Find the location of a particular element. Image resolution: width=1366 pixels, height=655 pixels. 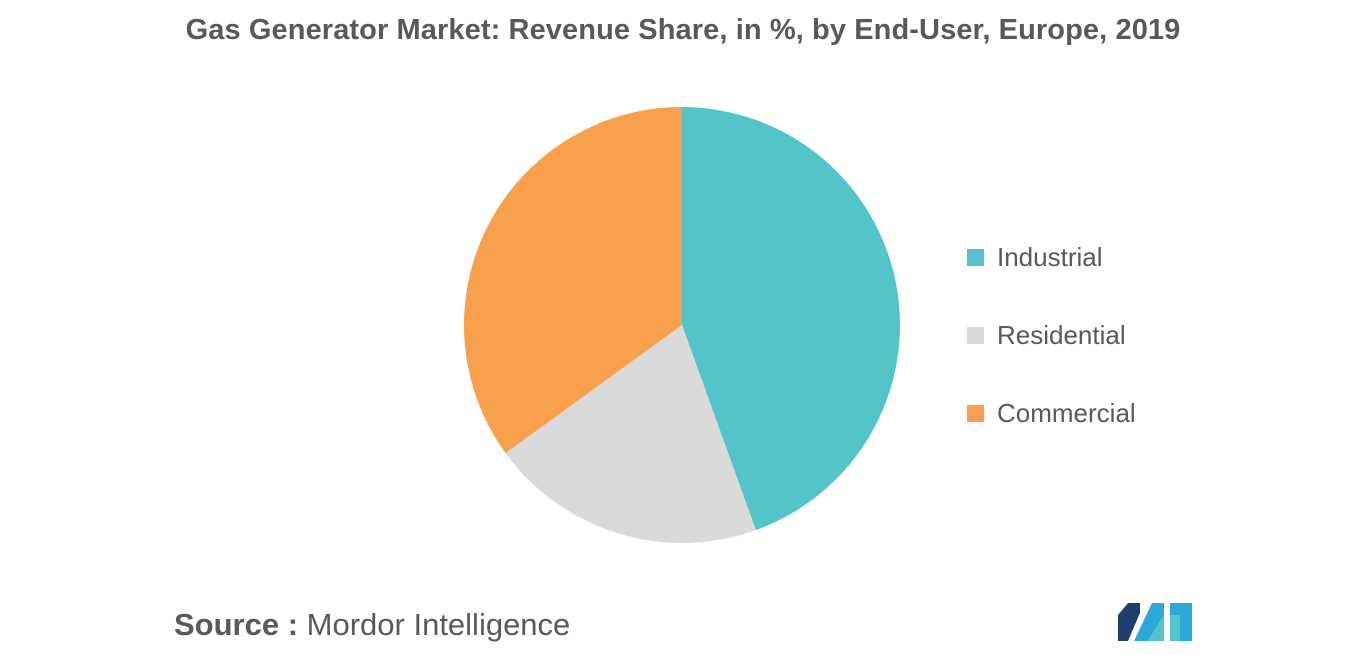

mordor-intelligence-logo is located at coordinates (1155, 622).